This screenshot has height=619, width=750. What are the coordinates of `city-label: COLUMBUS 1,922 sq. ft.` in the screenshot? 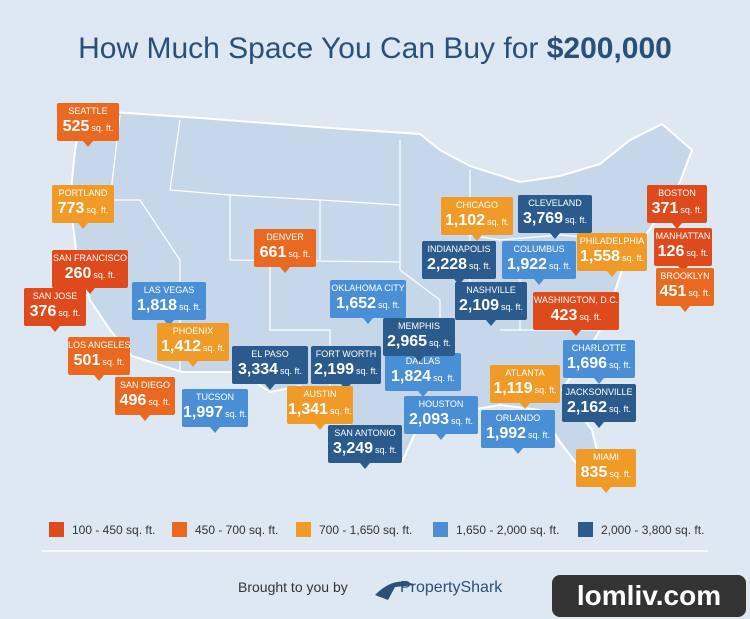 It's located at (539, 263).